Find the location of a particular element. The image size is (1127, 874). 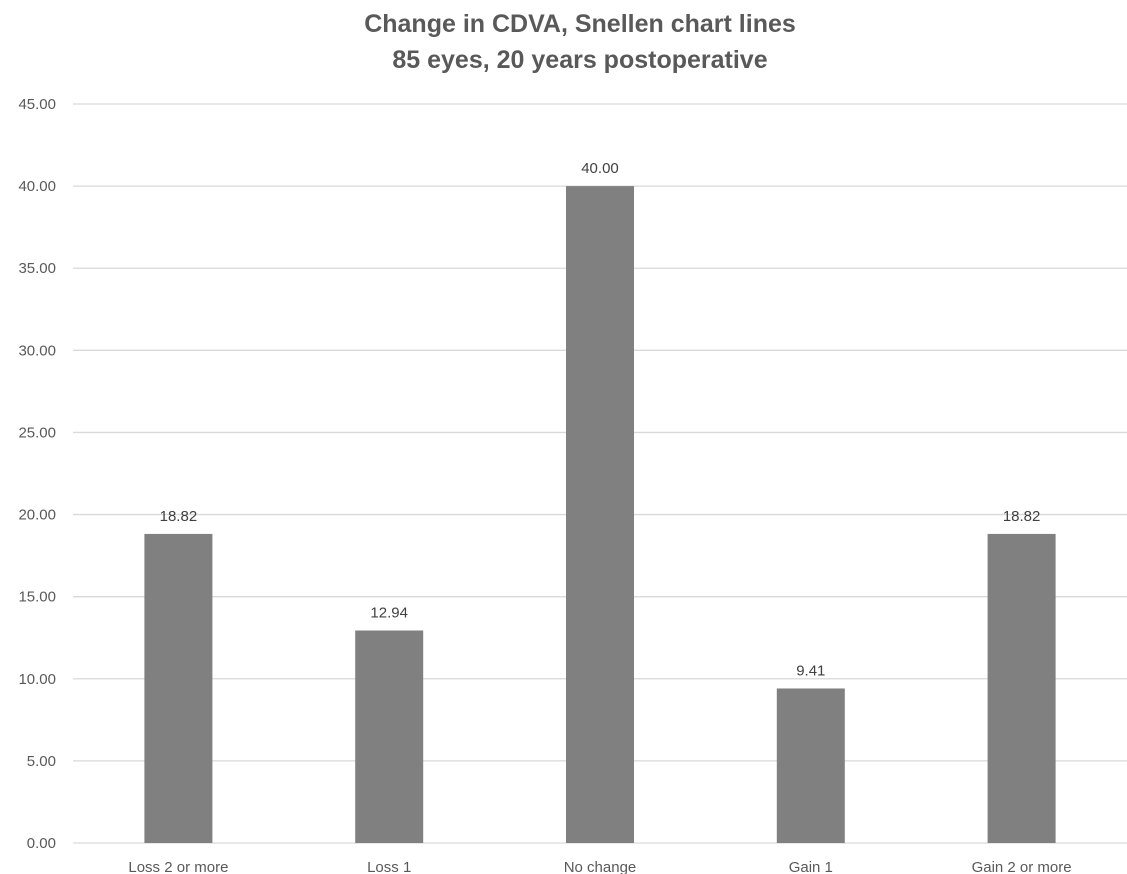

chart-title: Change in CDVA, Snellen chart lines is located at coordinates (580, 24).